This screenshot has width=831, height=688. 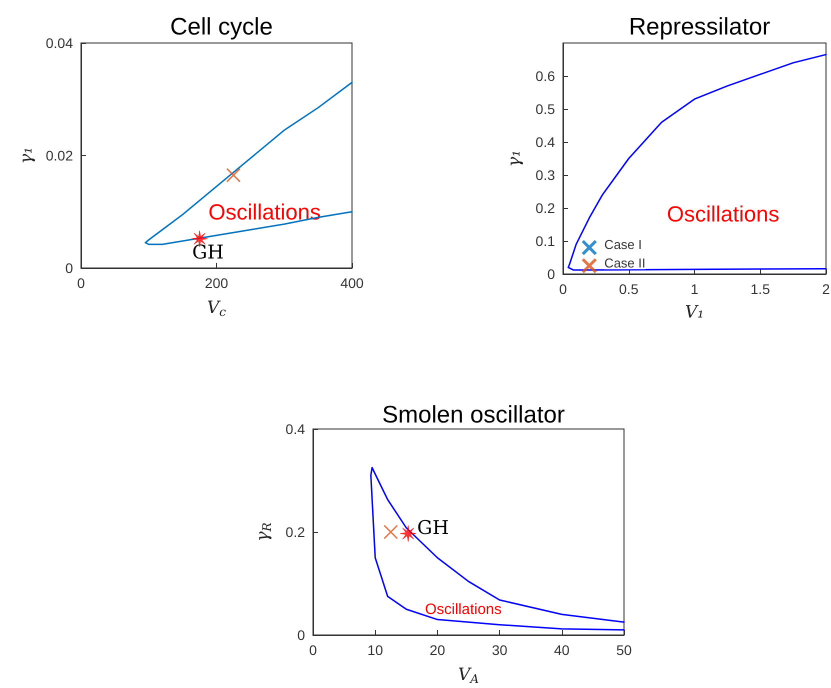 What do you see at coordinates (546, 175) in the screenshot?
I see `y-tick-label: 0.3` at bounding box center [546, 175].